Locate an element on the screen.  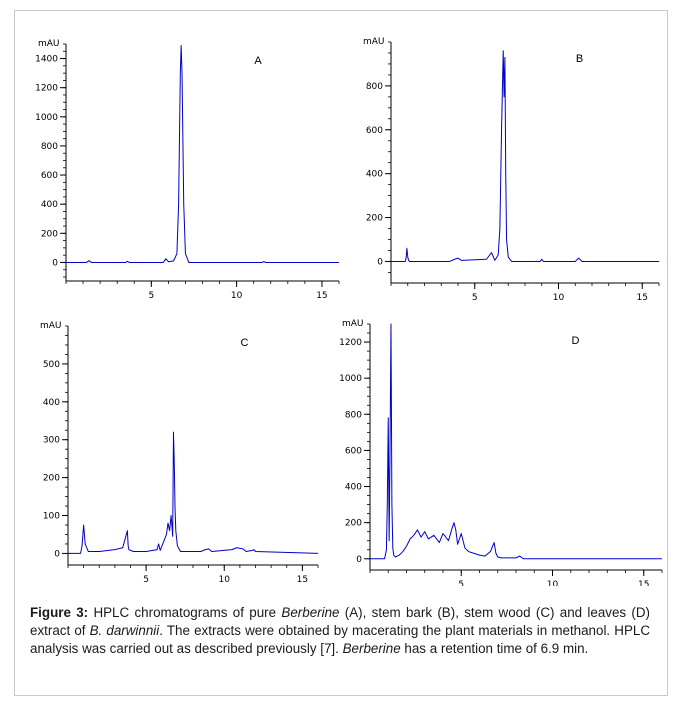
y-tick-label: 100 is located at coordinates (51, 517).